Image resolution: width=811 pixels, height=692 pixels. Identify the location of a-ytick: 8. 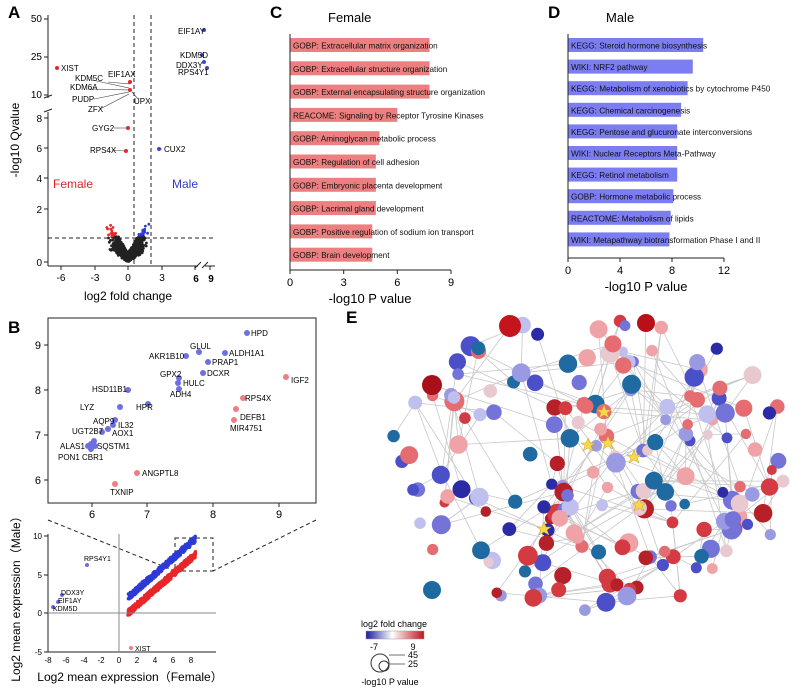
(39, 119).